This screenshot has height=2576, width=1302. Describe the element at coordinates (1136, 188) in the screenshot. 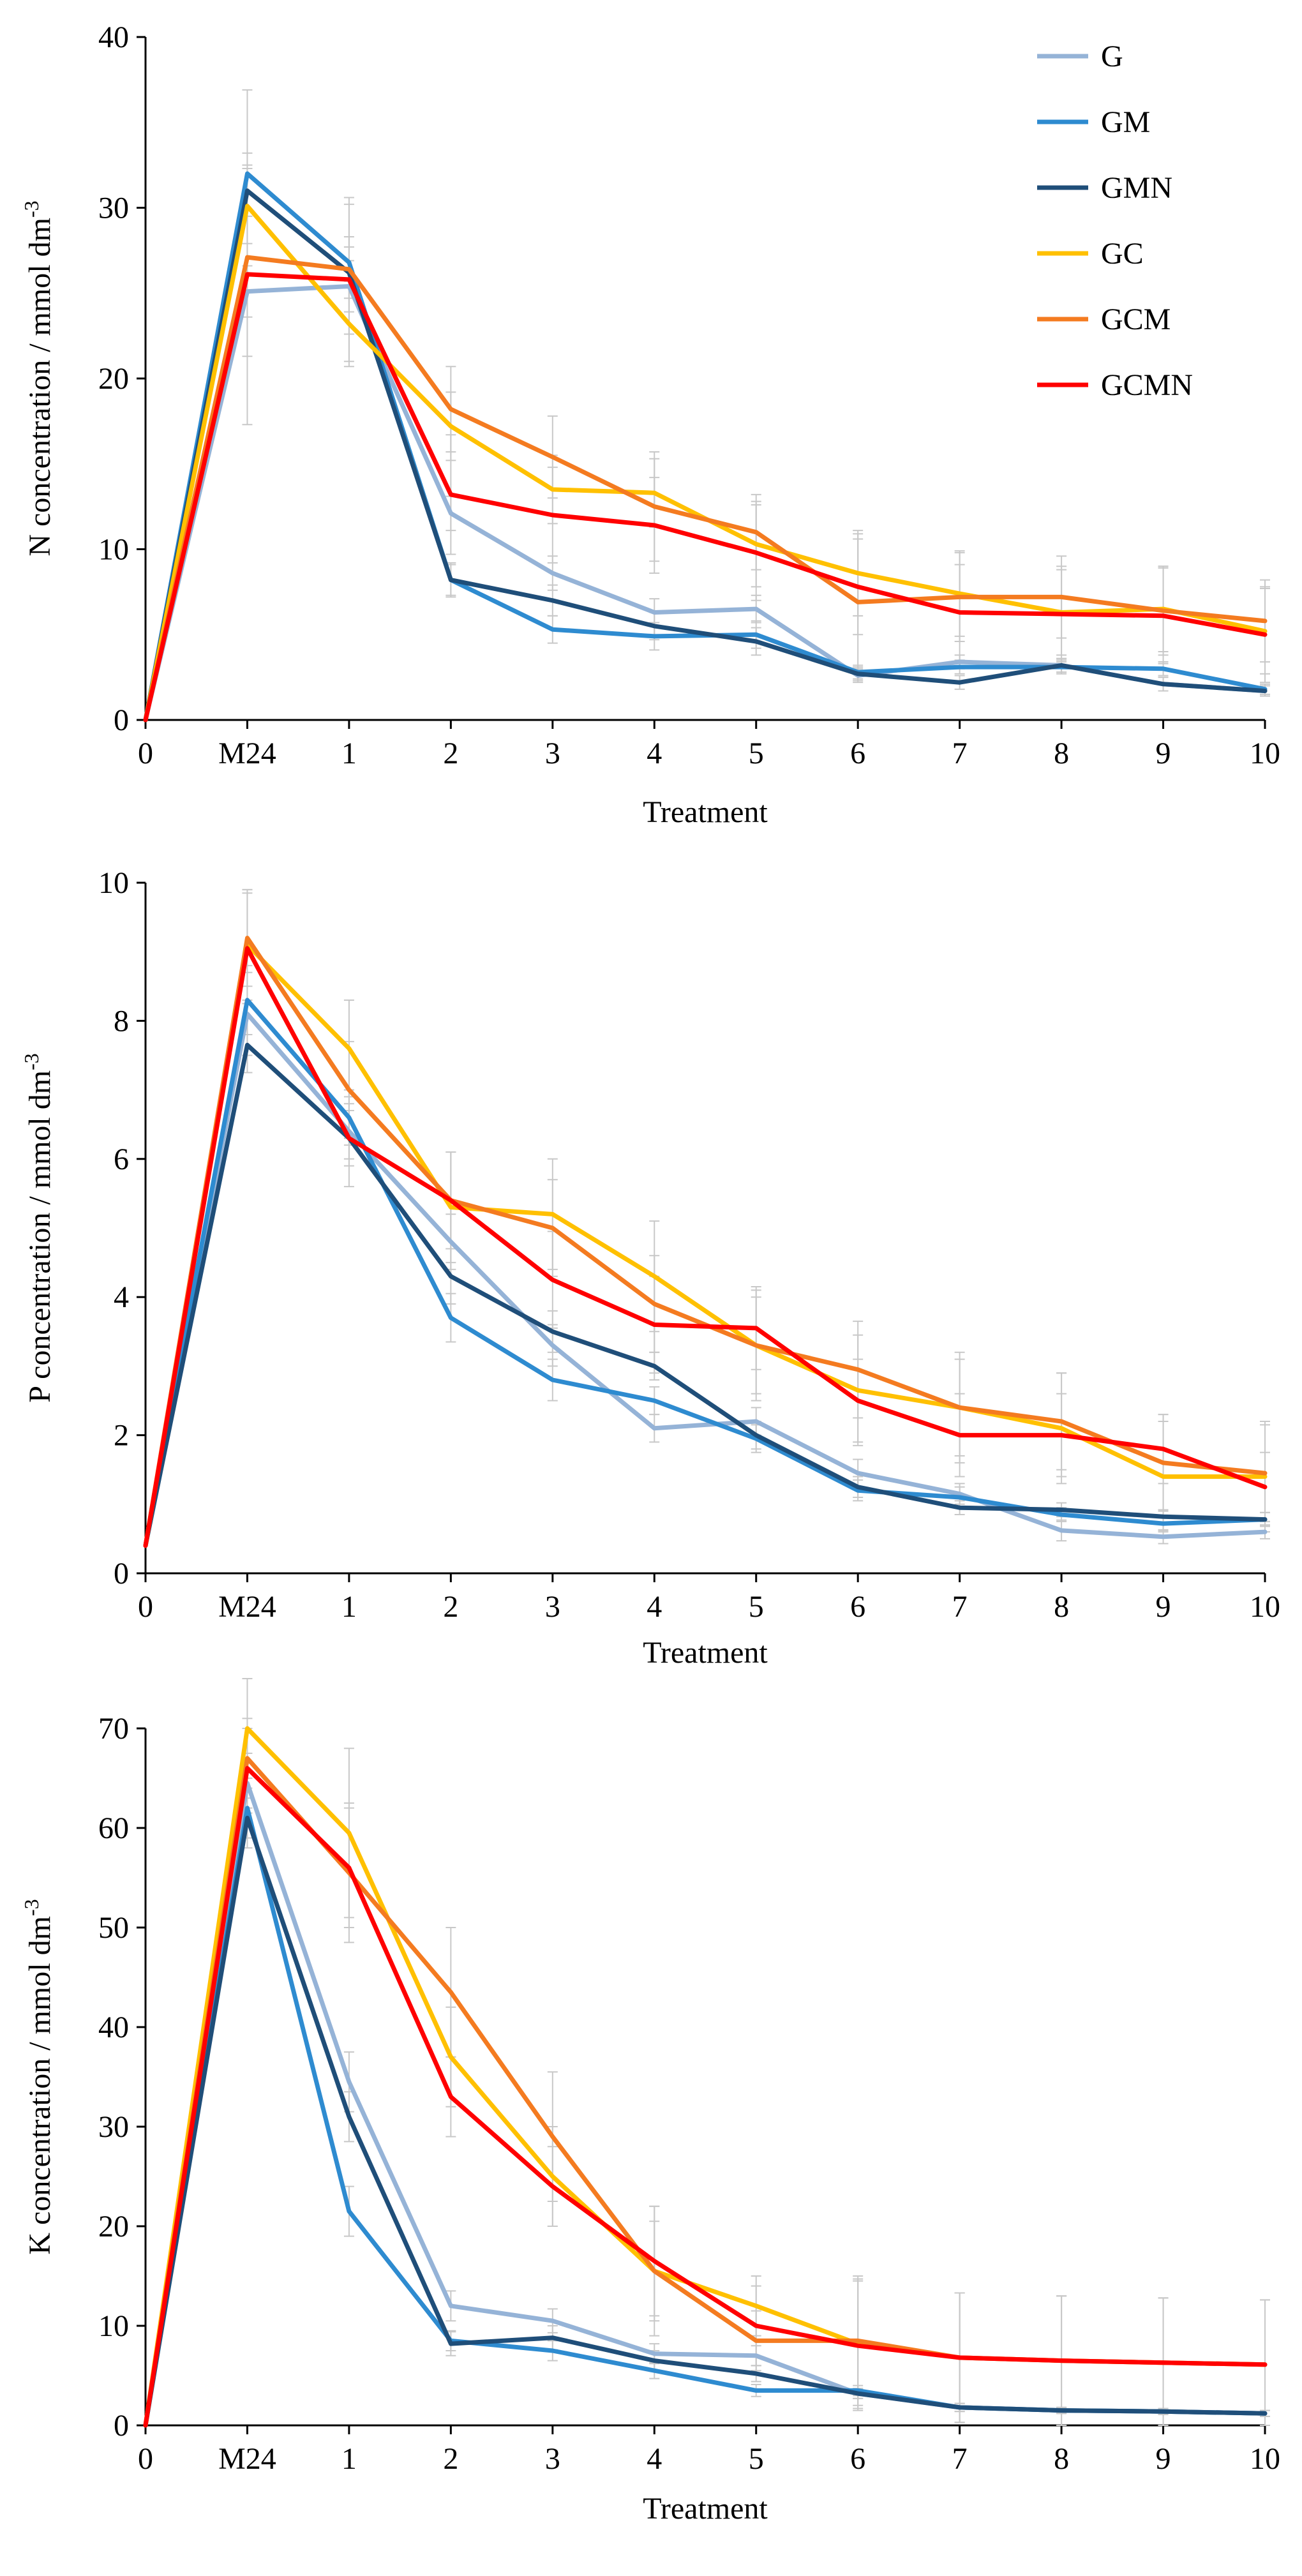

I see `legend-label: GMN` at that location.